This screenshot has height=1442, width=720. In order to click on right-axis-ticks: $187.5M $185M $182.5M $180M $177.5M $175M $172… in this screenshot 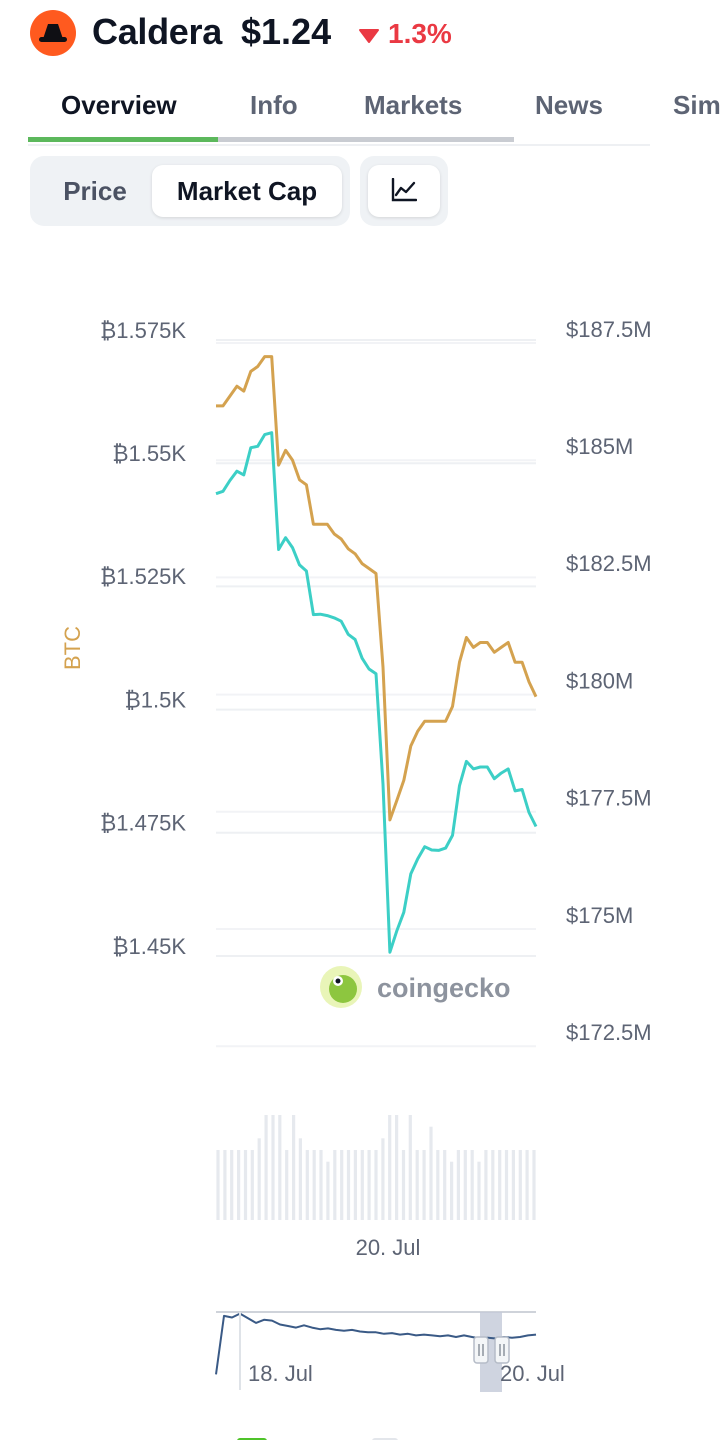, I will do `click(609, 681)`.